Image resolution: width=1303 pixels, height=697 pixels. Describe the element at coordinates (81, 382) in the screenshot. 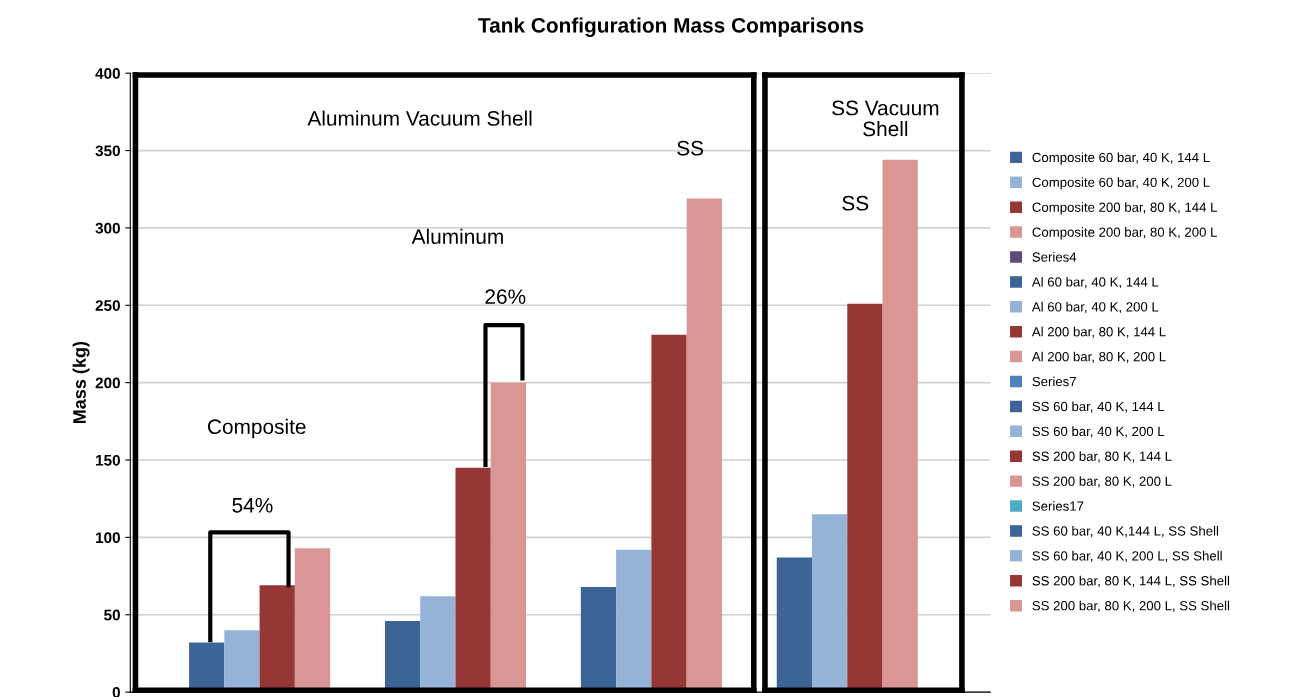

I see `y-axis-title: Mass (kg)` at that location.